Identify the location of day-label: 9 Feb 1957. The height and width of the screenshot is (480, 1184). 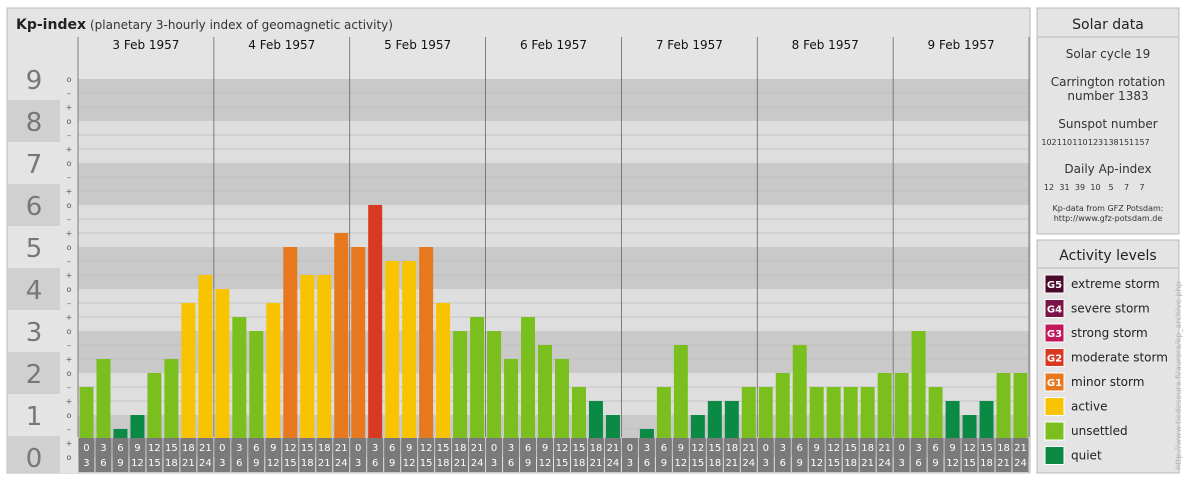
(961, 45).